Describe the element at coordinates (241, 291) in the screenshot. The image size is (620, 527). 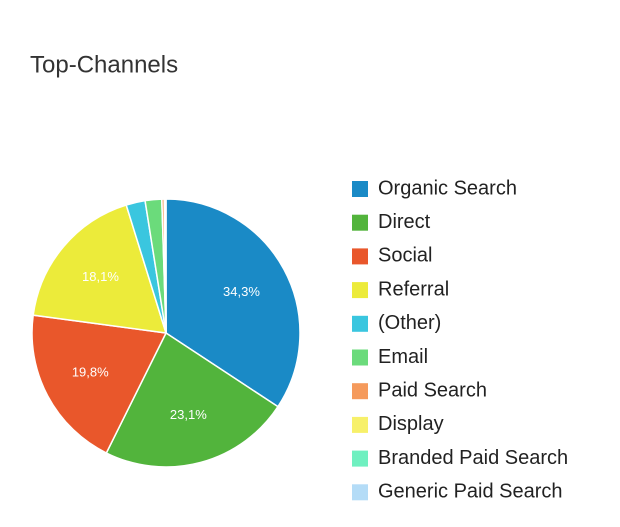
I see `slice-label: 34,3%` at that location.